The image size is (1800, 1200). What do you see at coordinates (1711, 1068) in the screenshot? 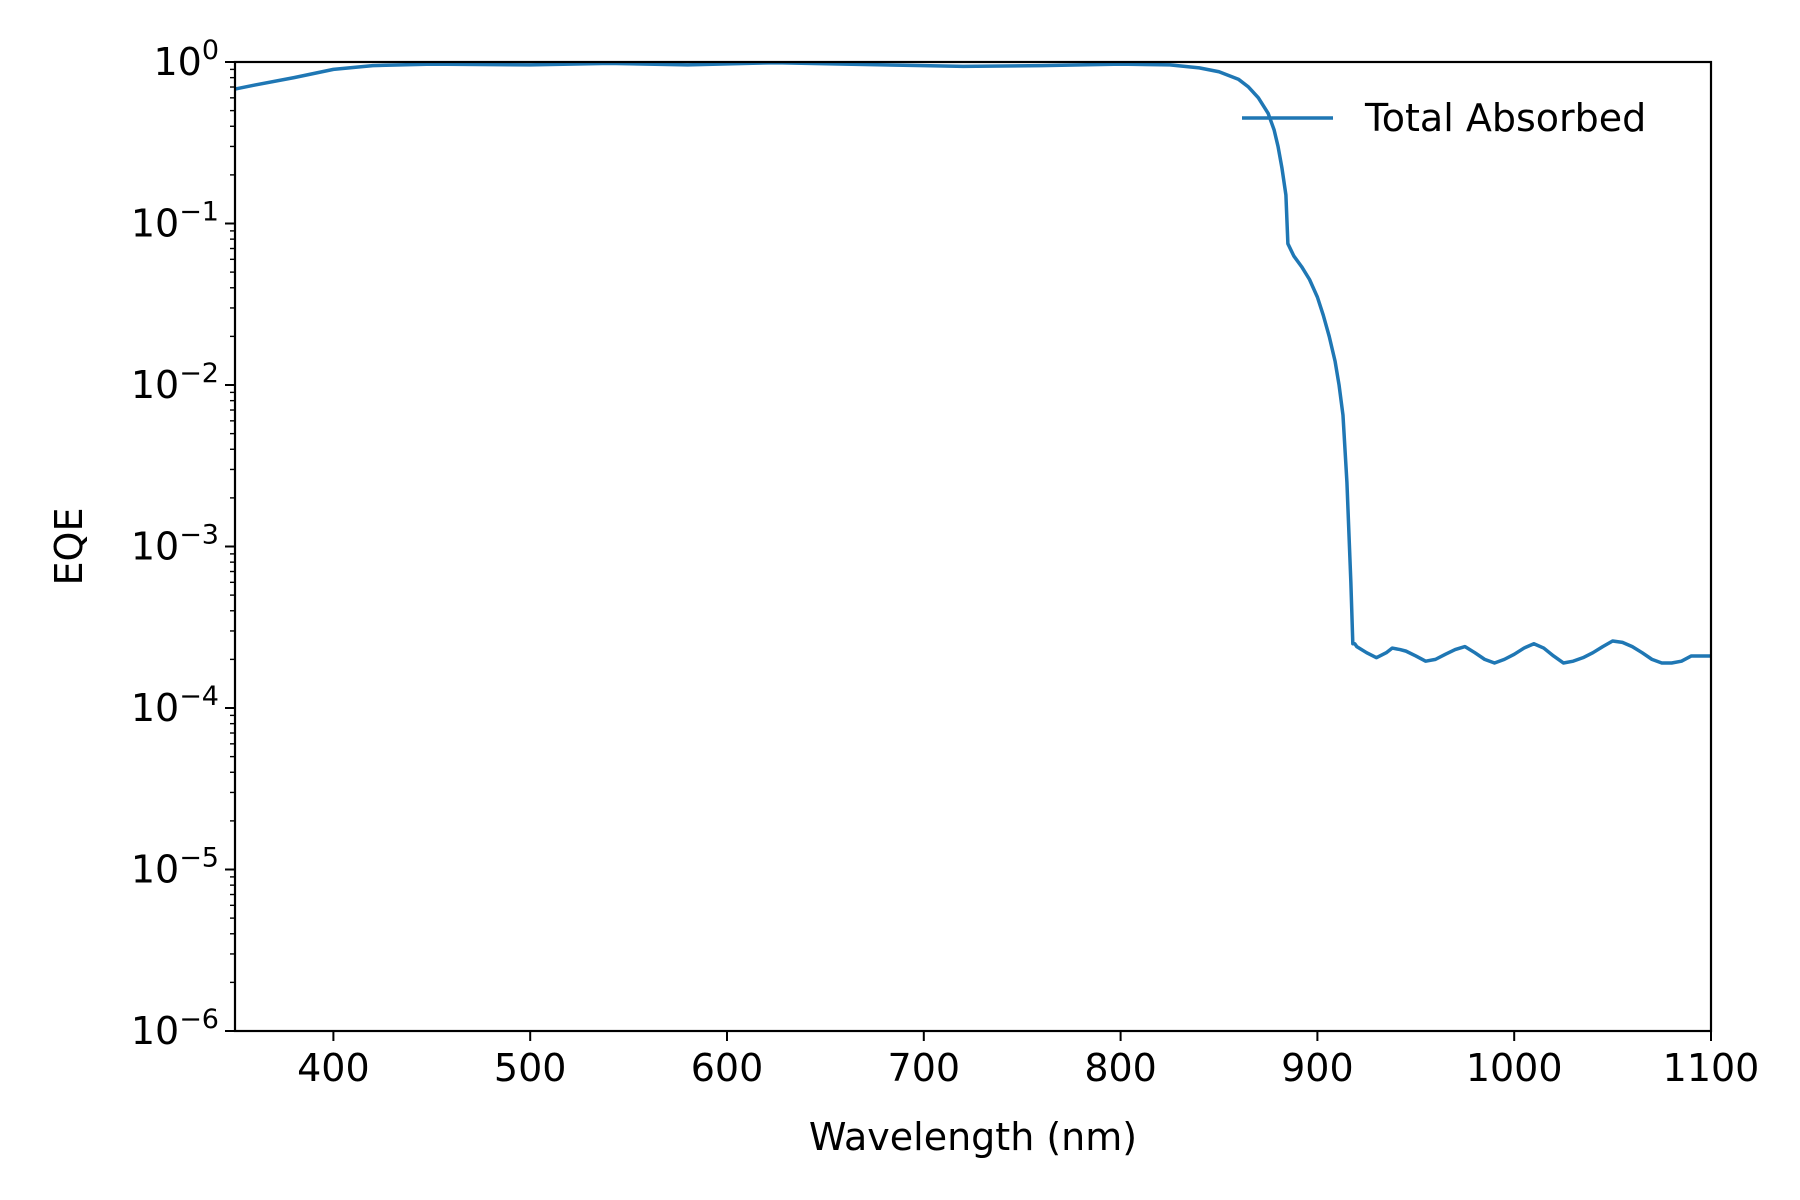
I see `x-tick-label: 1100` at bounding box center [1711, 1068].